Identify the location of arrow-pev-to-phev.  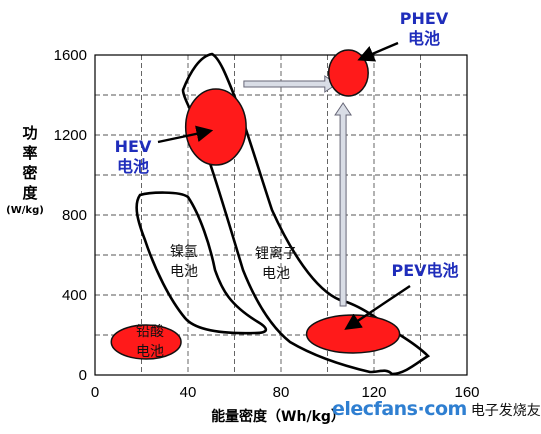
(343, 204).